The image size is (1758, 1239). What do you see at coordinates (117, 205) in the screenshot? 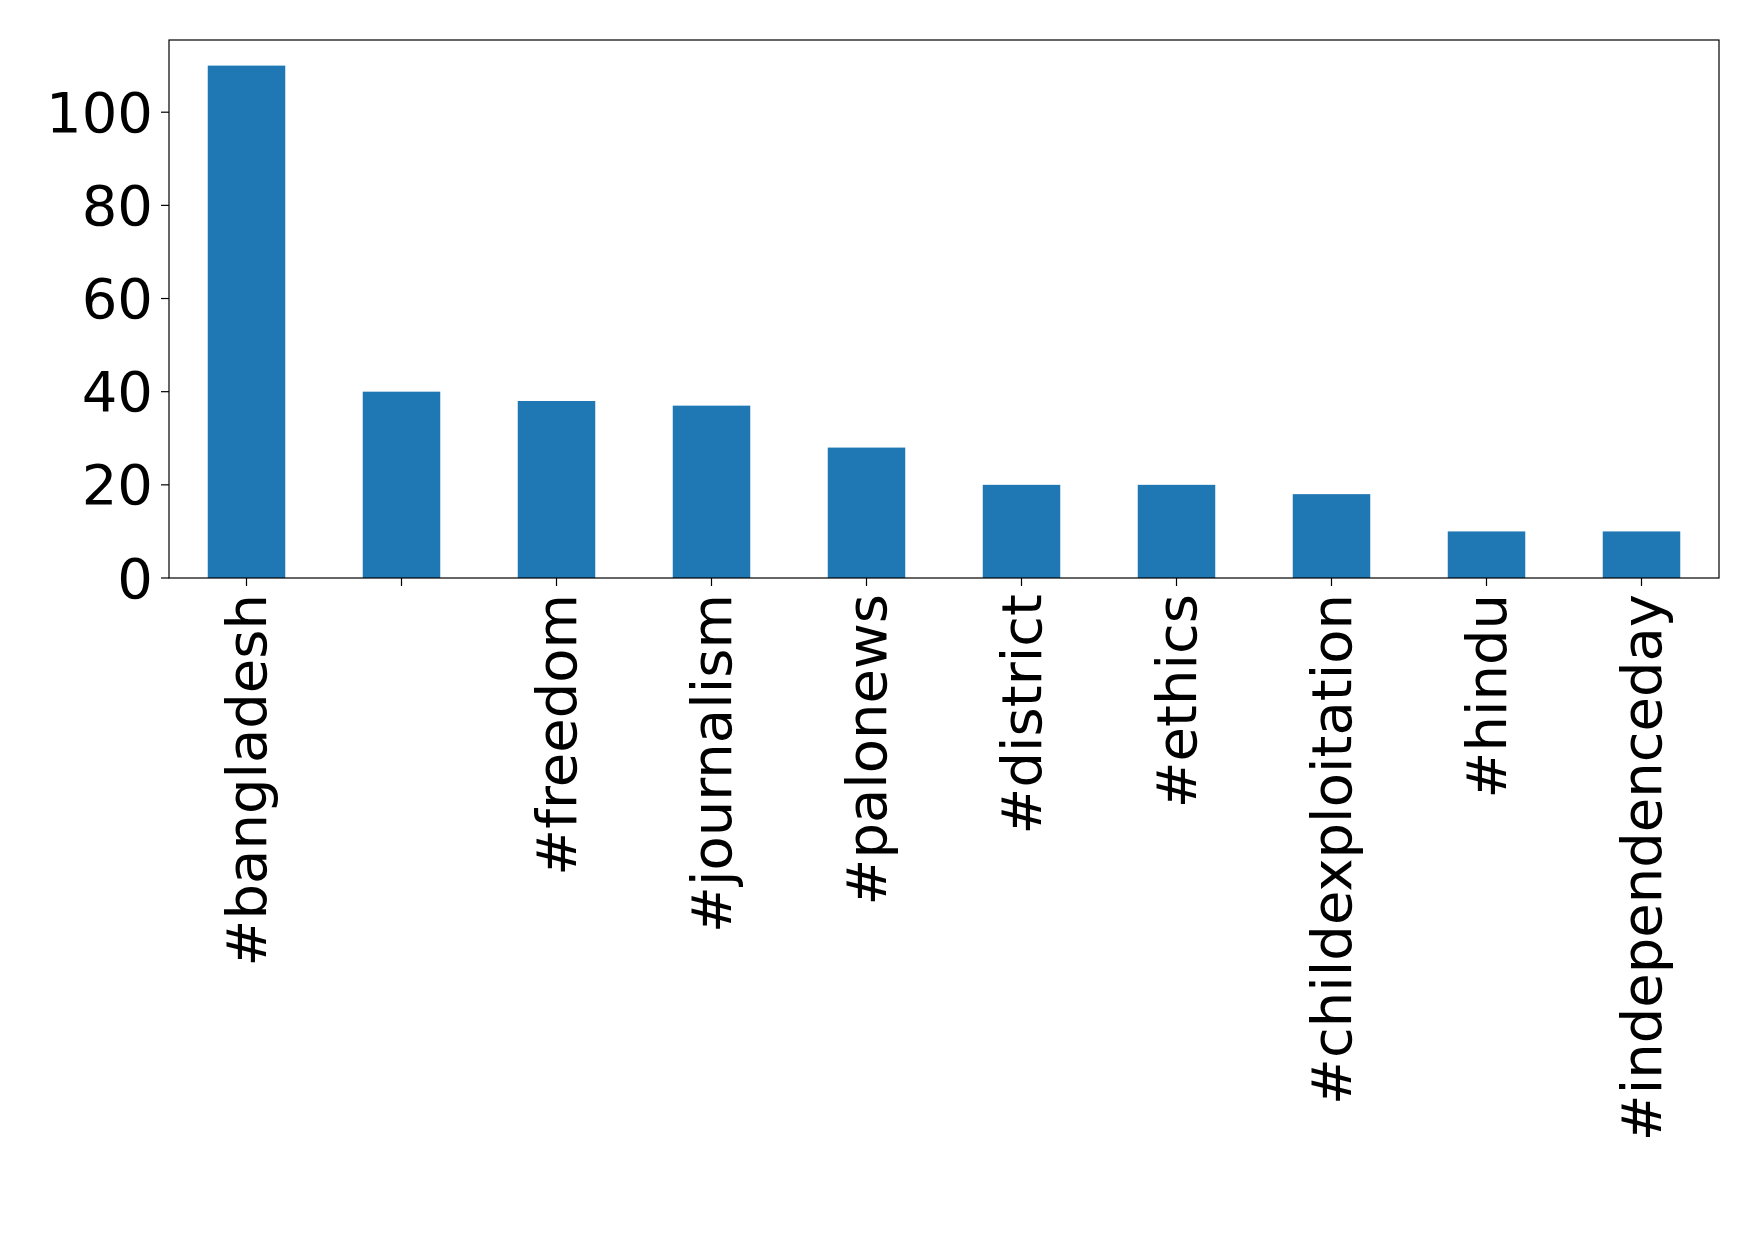
I see `y-tick-label: 80` at bounding box center [117, 205].